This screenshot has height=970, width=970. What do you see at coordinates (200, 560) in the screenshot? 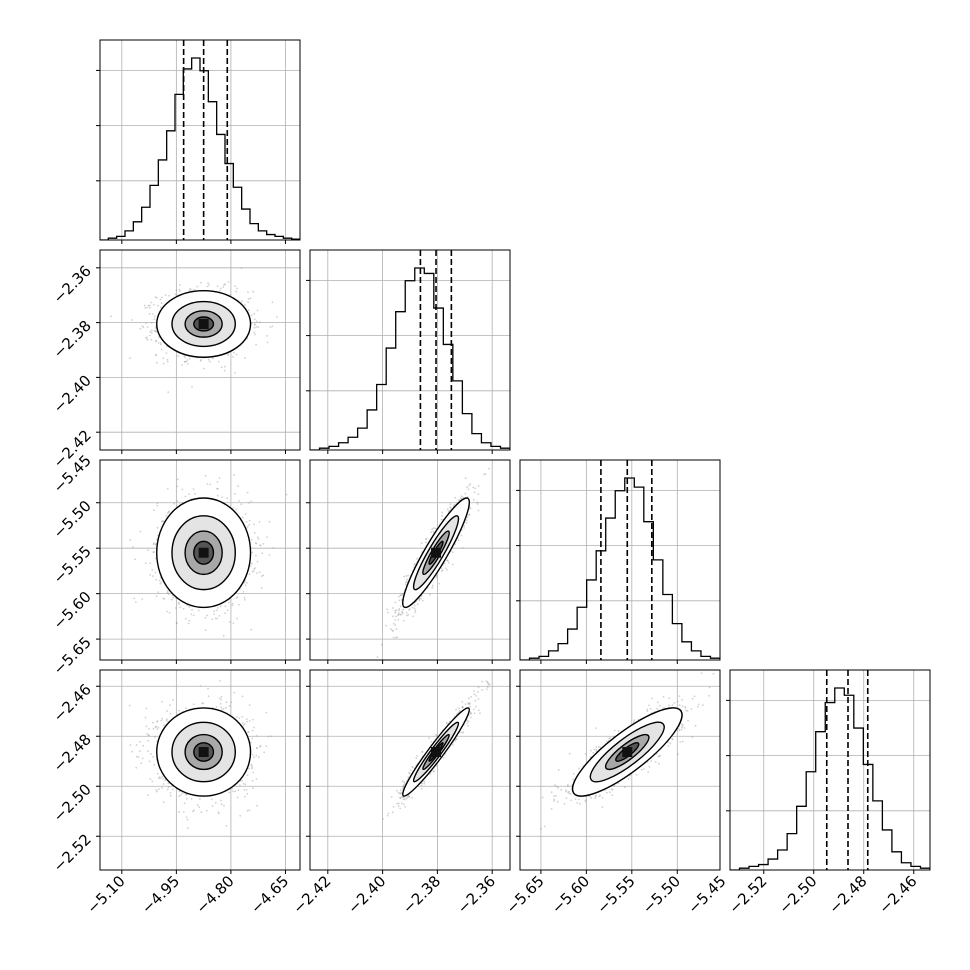
I see `panel-frame` at bounding box center [200, 560].